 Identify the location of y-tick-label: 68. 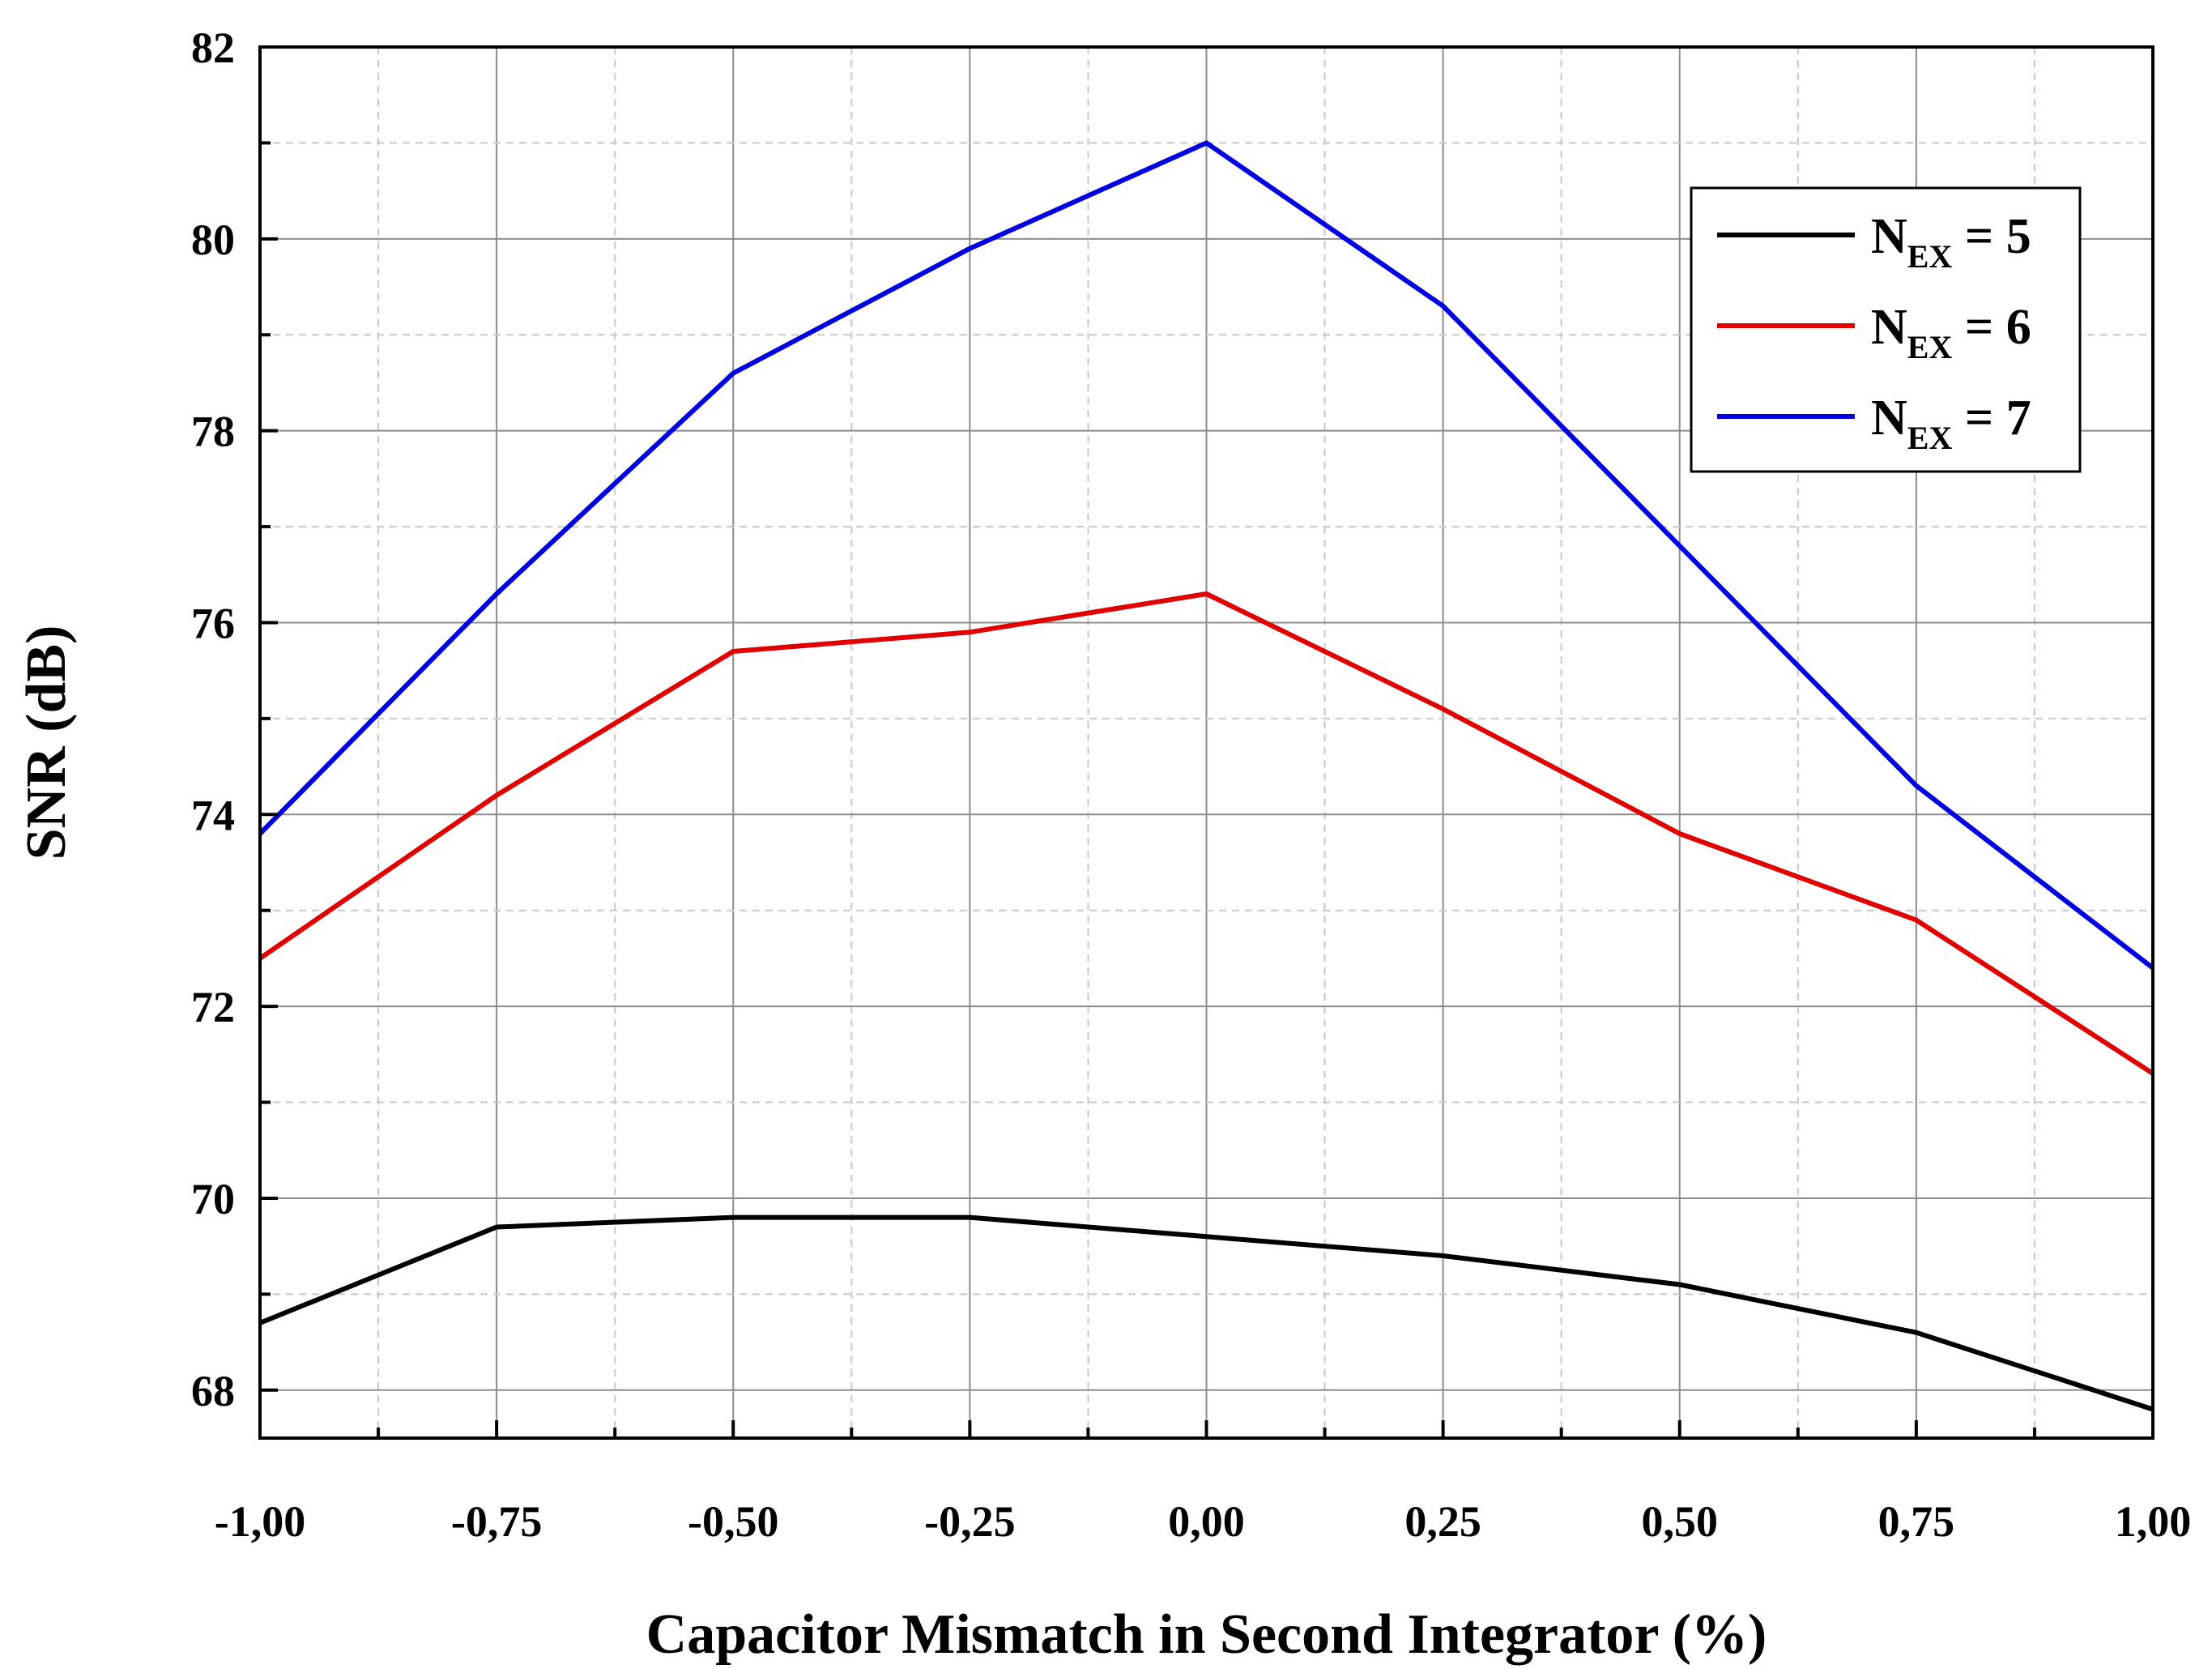
(213, 1391).